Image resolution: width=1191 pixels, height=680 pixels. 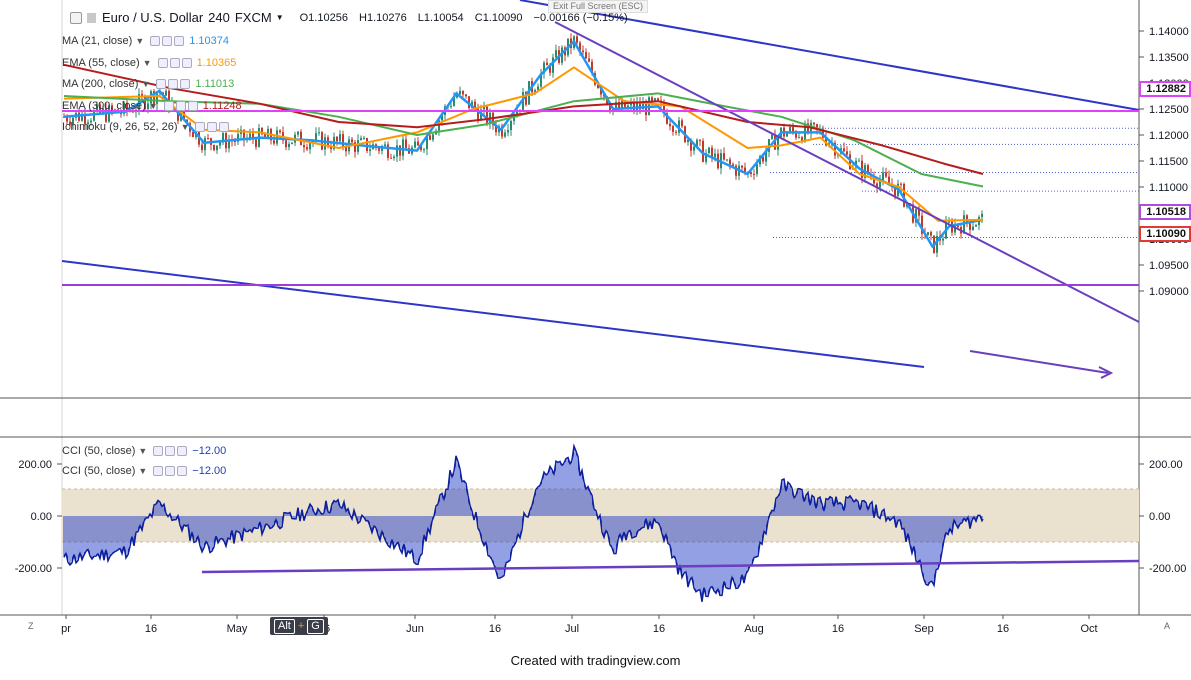 What do you see at coordinates (104, 105) in the screenshot?
I see `indicator-legend-label: EMA (300, close)` at bounding box center [104, 105].